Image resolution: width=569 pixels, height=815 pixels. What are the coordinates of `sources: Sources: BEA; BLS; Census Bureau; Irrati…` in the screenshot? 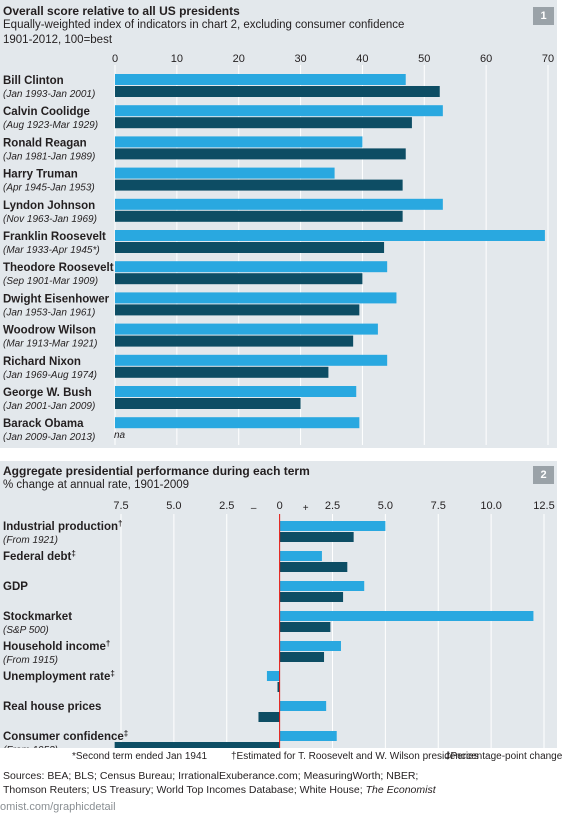 It's located at (278, 783).